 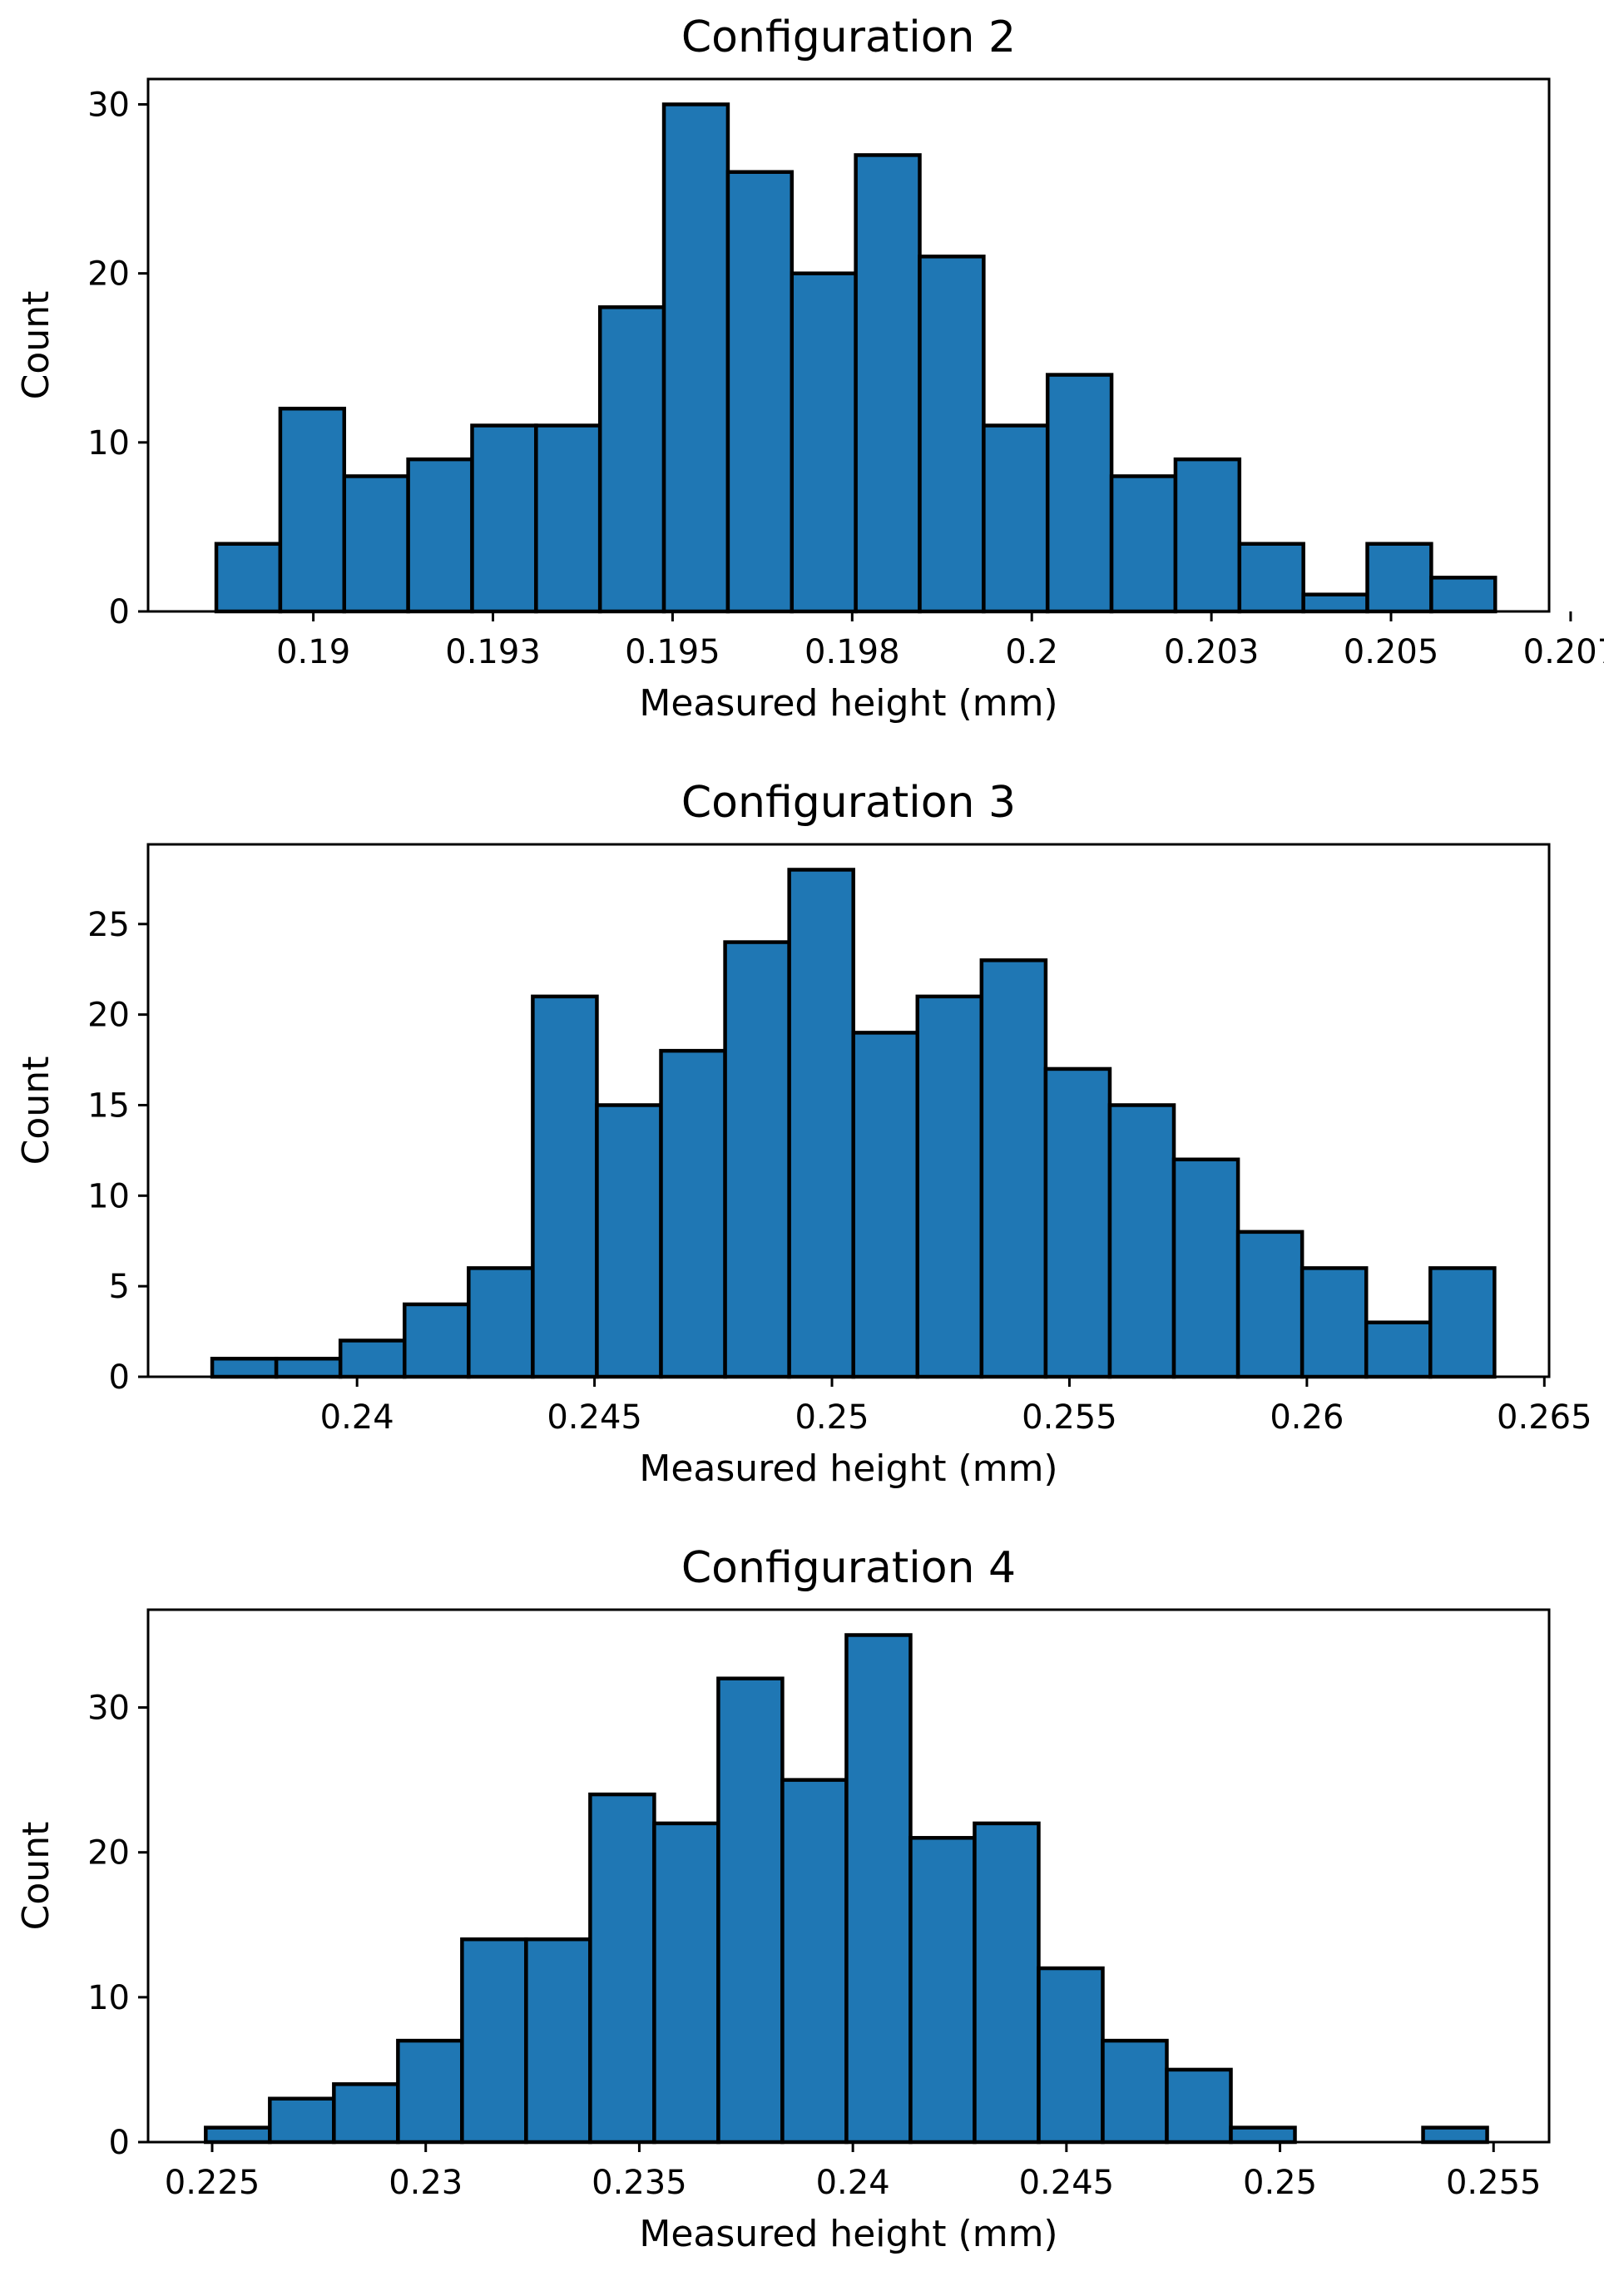 What do you see at coordinates (672, 652) in the screenshot?
I see `x-tick-label: 0.195` at bounding box center [672, 652].